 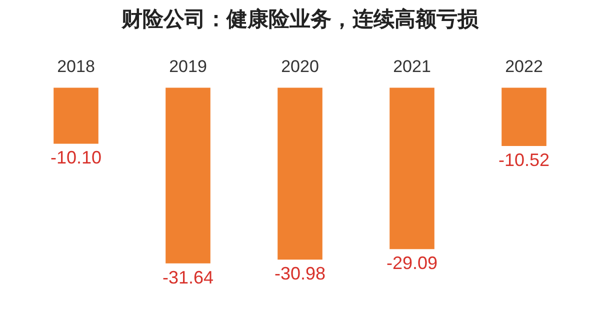 What do you see at coordinates (300, 66) in the screenshot?
I see `x-tick-label: 2020` at bounding box center [300, 66].